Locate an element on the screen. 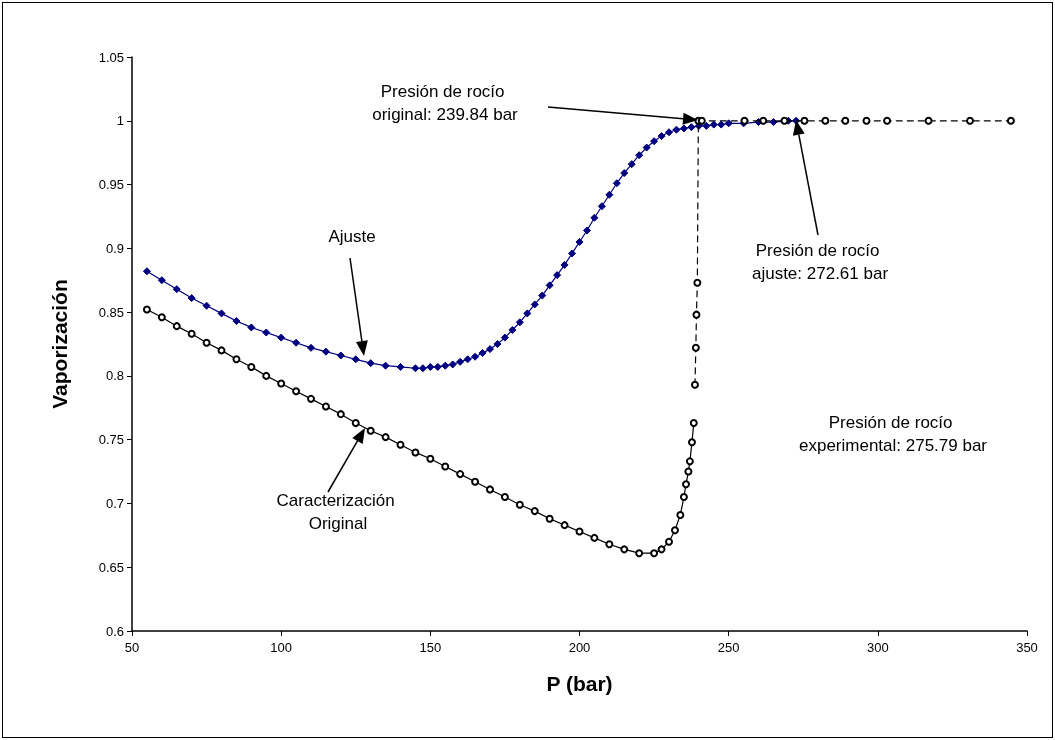  x-axis-title: P (bar) is located at coordinates (579, 683).